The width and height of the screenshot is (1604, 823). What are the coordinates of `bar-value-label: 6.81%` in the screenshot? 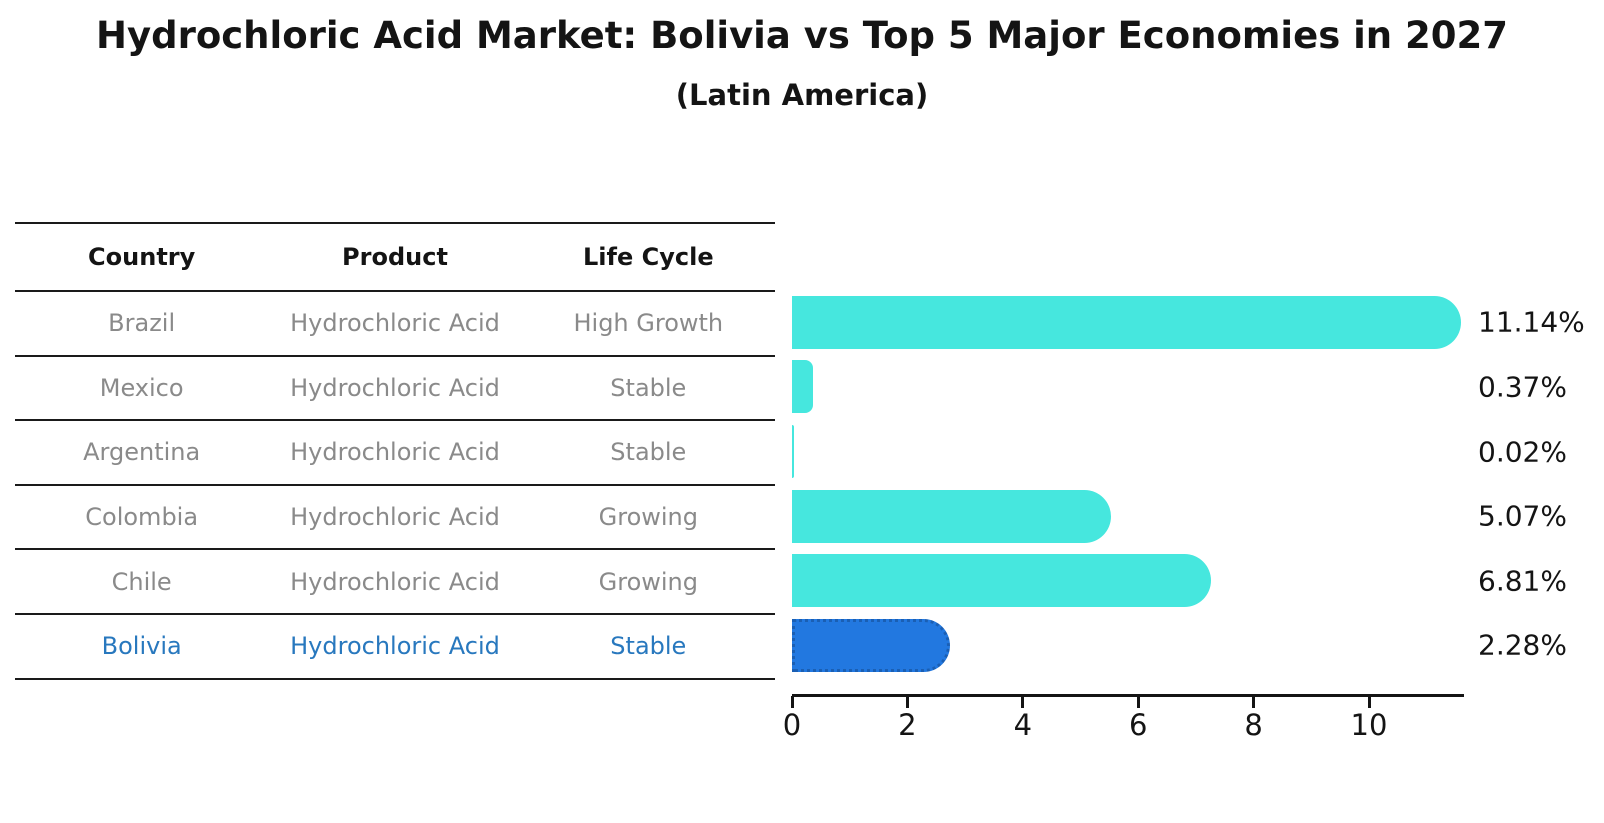 It's located at (1522, 581).